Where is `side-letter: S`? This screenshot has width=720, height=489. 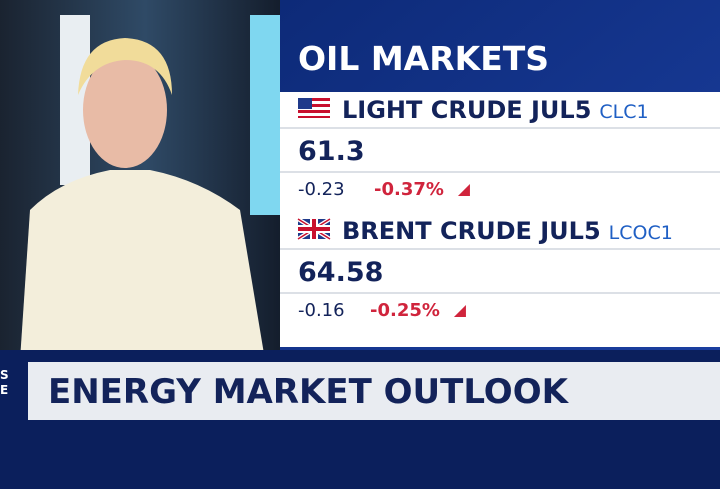 side-letter: S is located at coordinates (4, 375).